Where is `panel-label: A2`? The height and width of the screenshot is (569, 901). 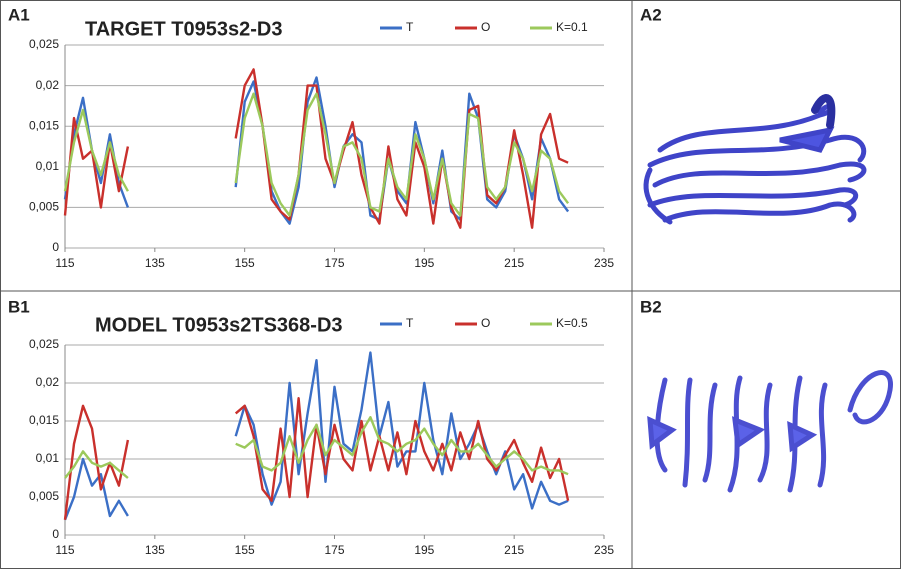 panel-label: A2 is located at coordinates (651, 14).